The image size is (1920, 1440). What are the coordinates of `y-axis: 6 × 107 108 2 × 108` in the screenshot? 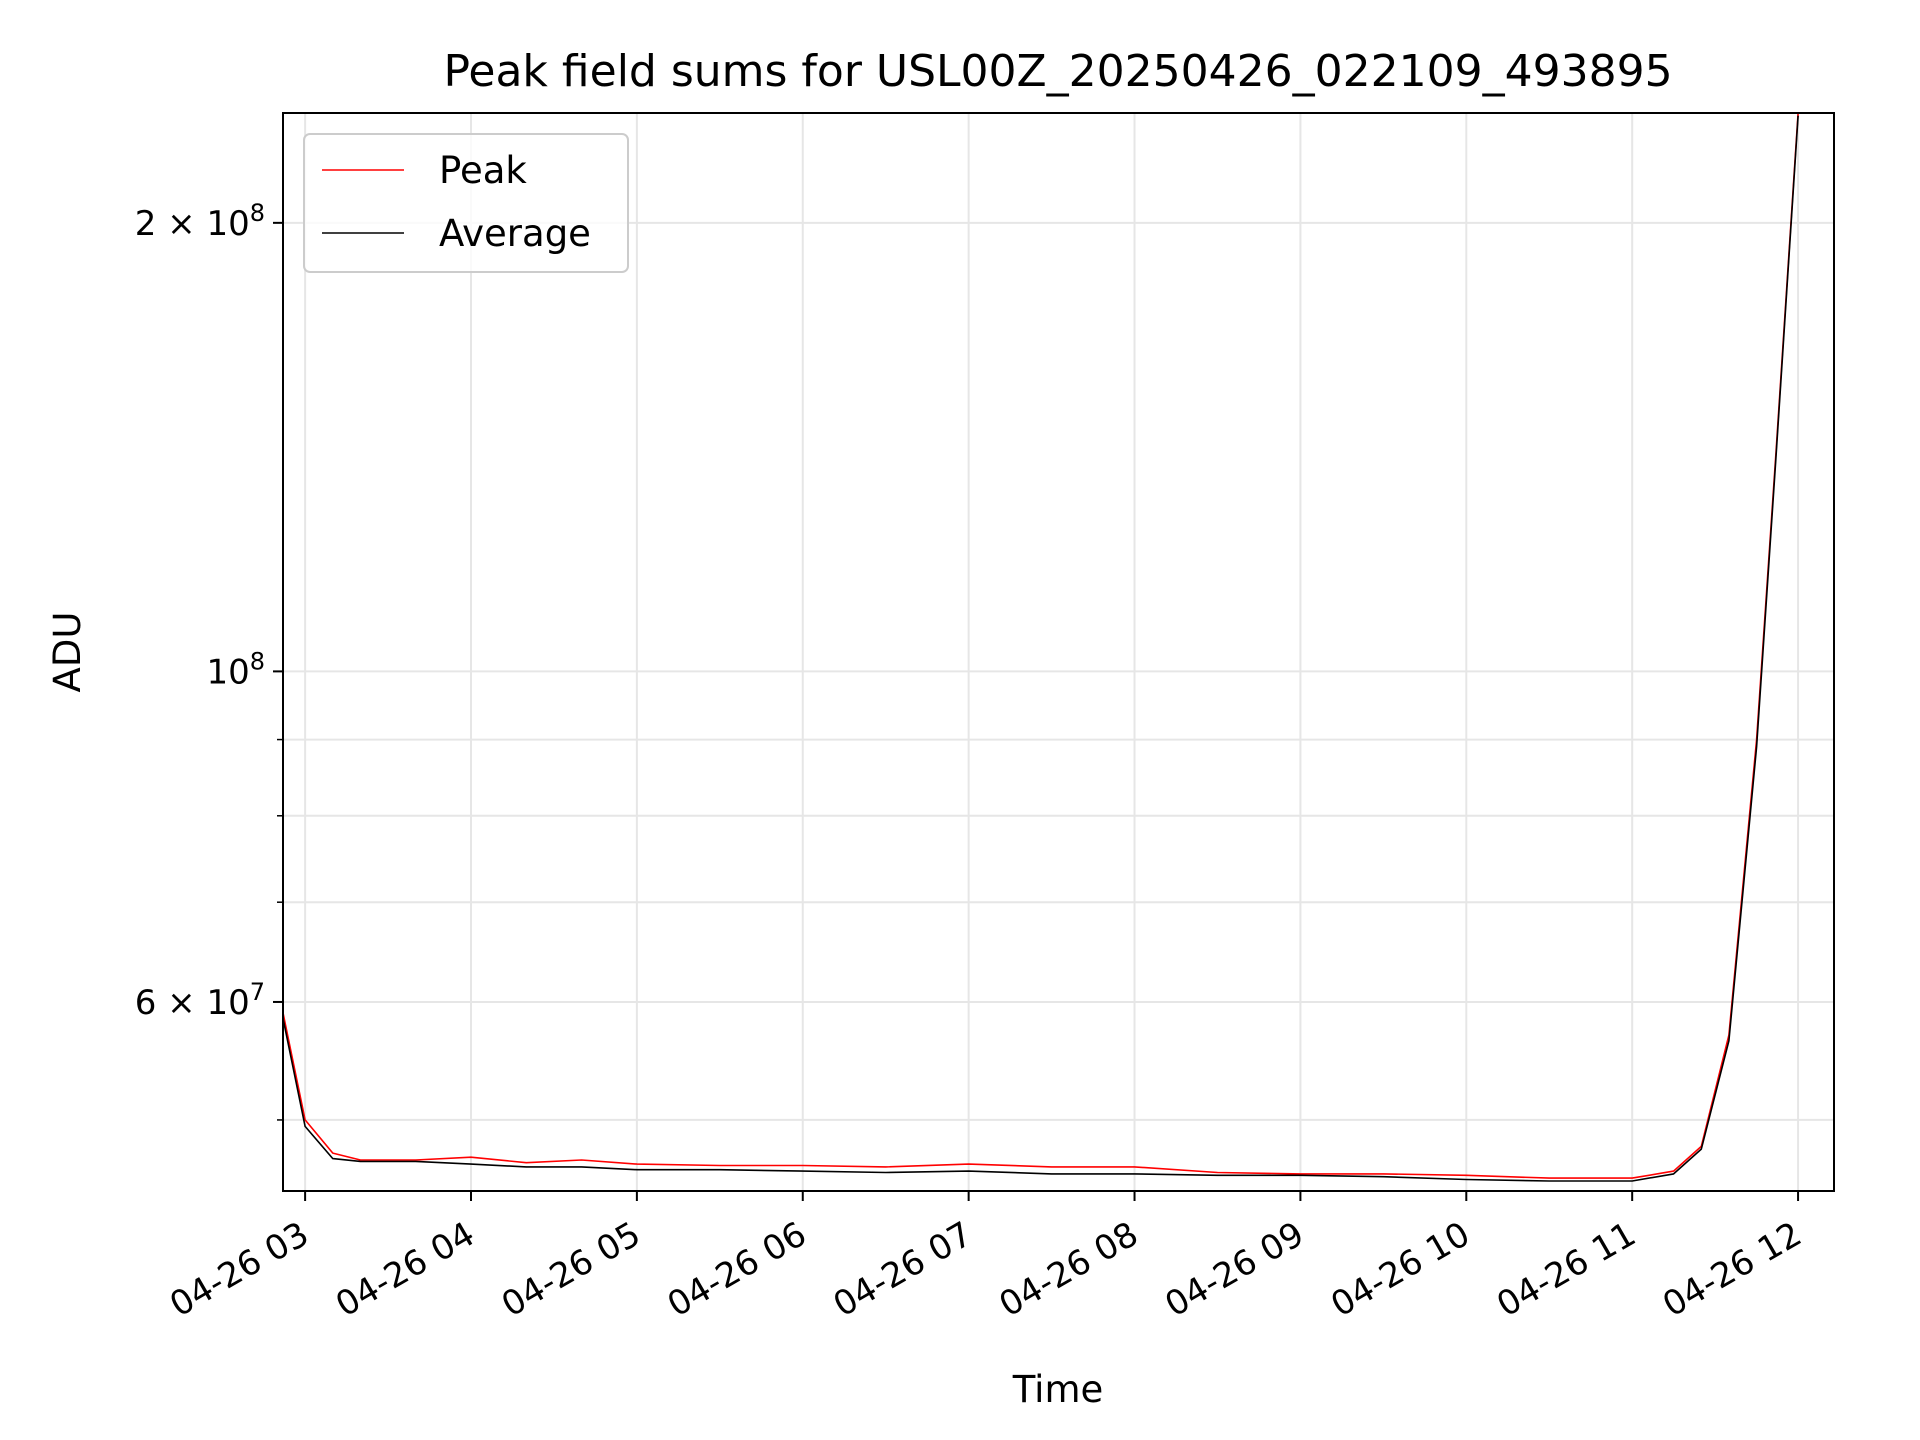 It's located at (209, 660).